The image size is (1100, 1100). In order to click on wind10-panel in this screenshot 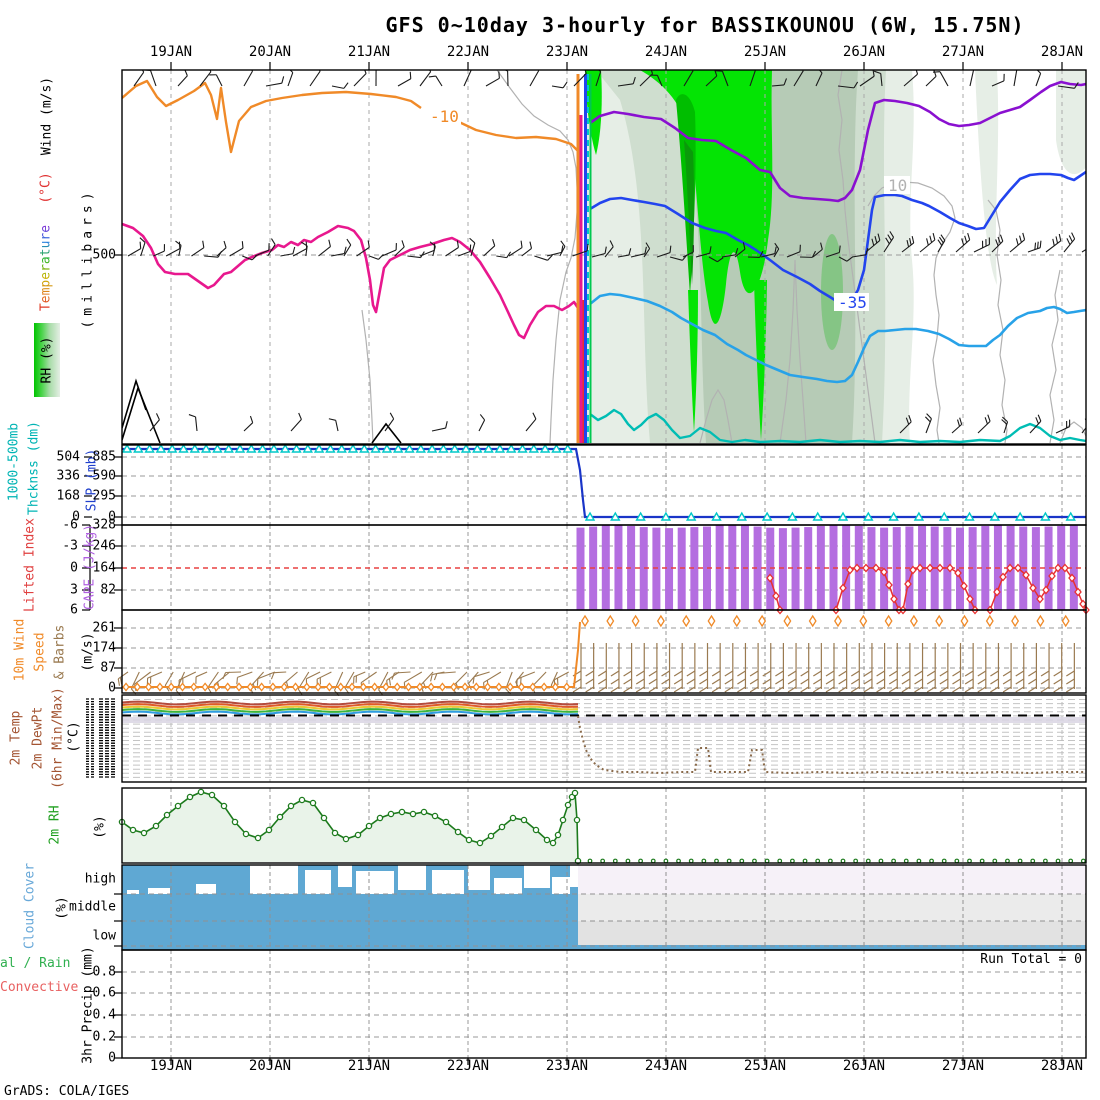, I will do `click(601, 653)`.